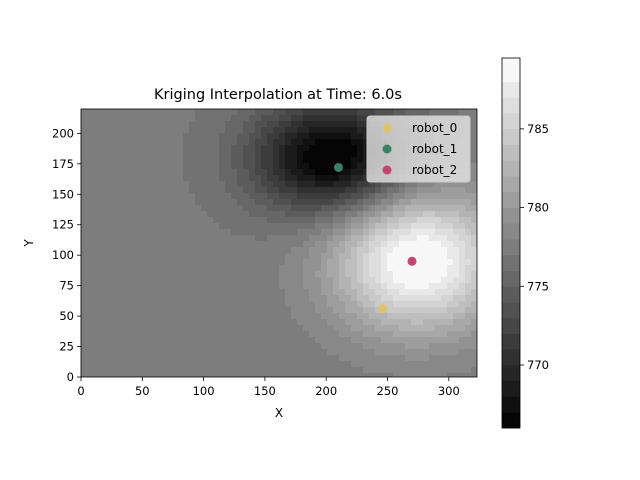 This screenshot has width=640, height=480. I want to click on y-tick-label: 75, so click(66, 286).